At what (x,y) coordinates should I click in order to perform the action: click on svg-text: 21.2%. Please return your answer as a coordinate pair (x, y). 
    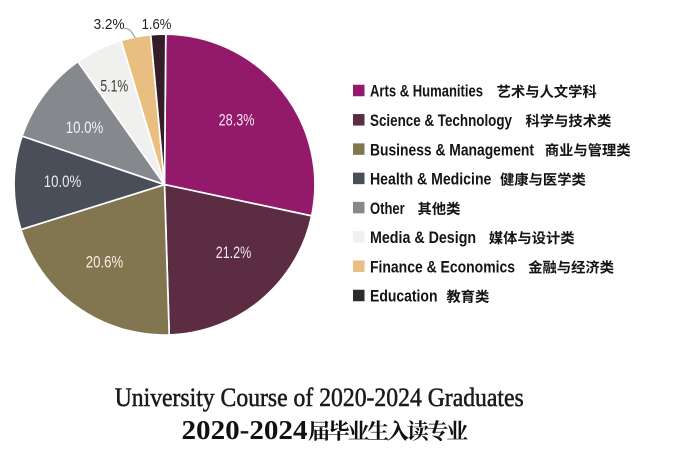
    Looking at the image, I should click on (234, 253).